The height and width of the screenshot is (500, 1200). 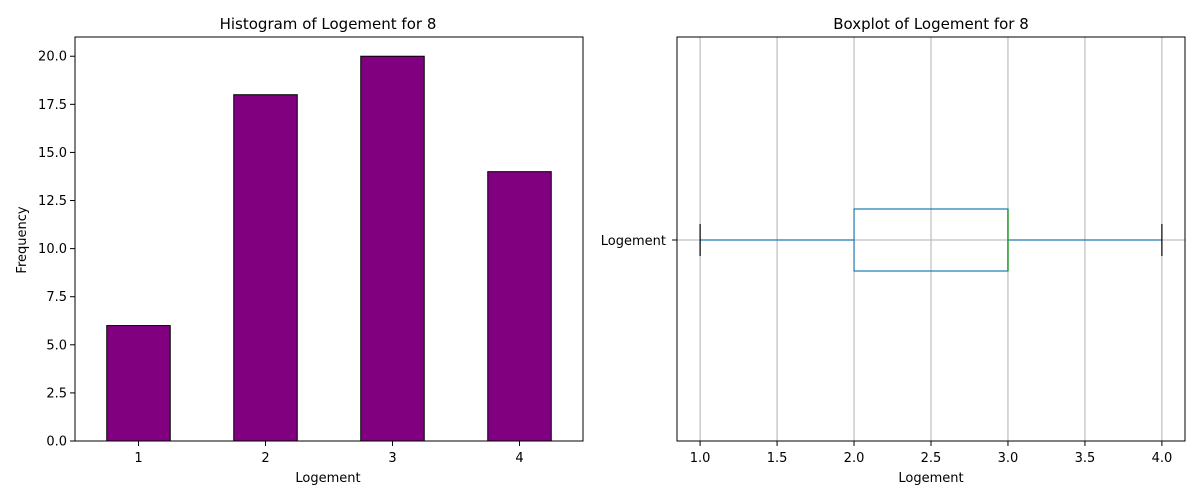 I want to click on boxplot-x-tick-label: 4.0, so click(x=1162, y=458).